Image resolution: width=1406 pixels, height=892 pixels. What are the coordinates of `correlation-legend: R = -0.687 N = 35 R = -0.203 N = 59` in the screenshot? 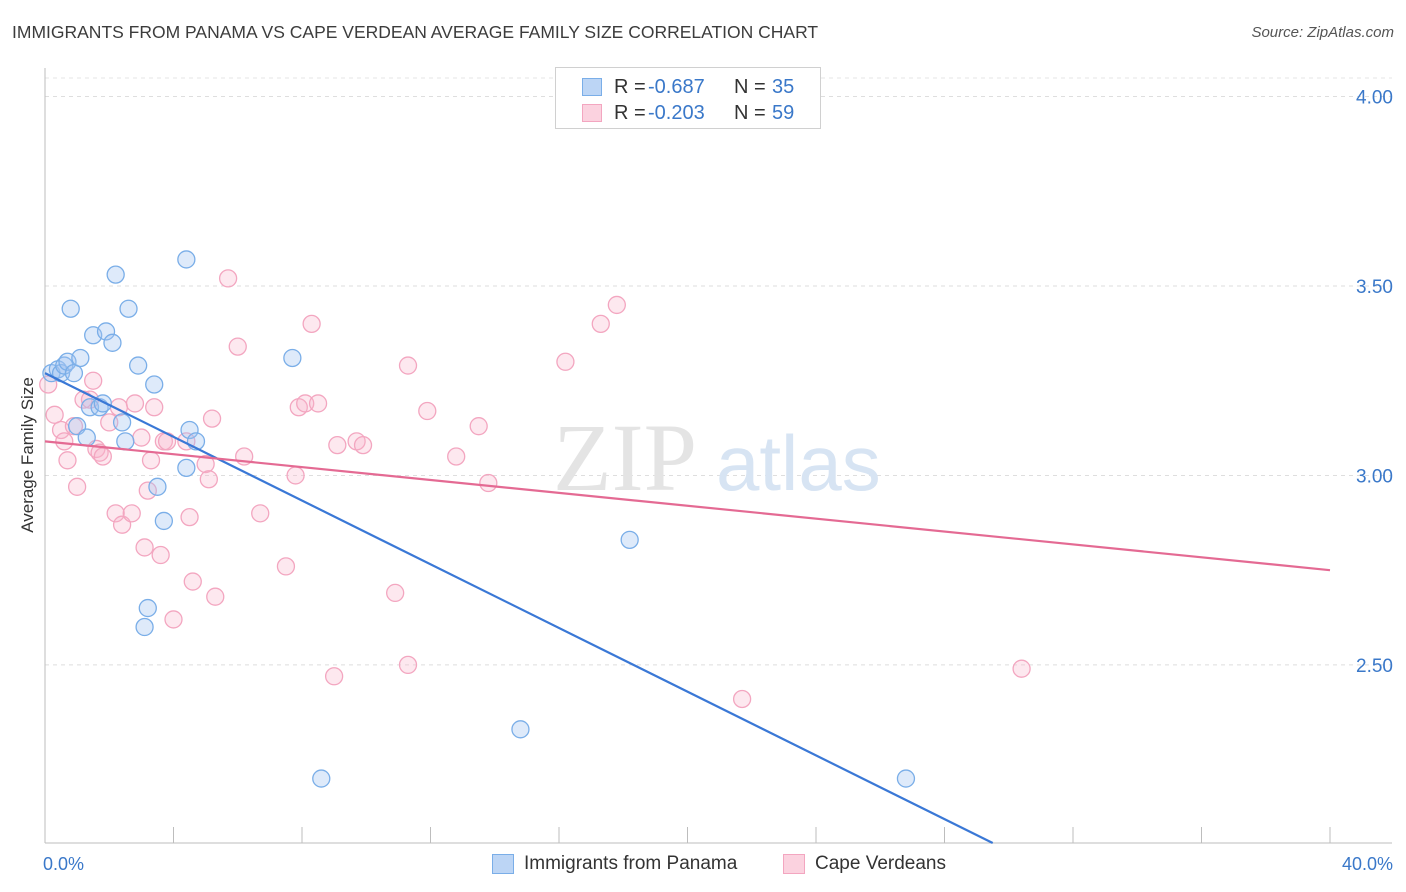 It's located at (688, 98).